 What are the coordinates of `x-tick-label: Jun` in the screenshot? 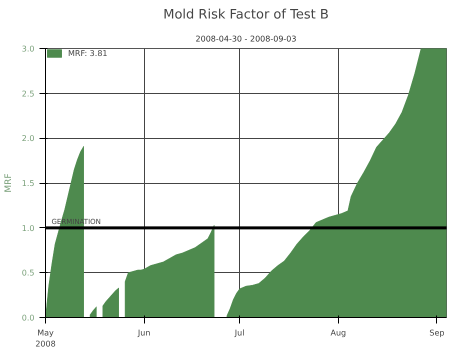 It's located at (143, 333).